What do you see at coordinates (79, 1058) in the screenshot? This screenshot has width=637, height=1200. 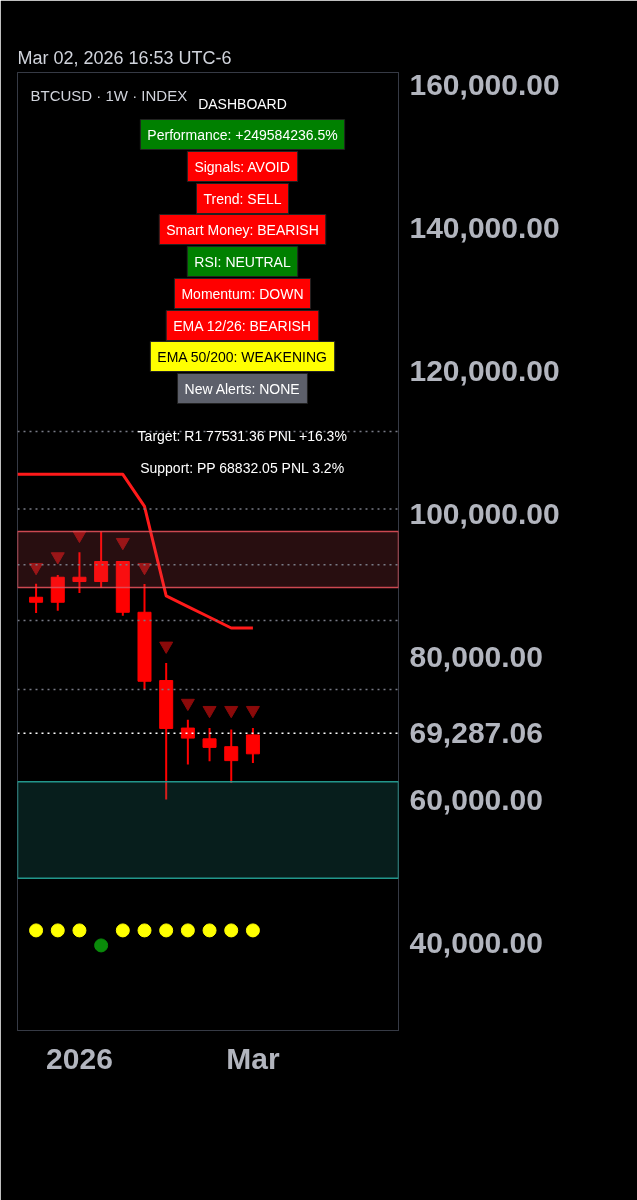 I see `x-tick-label: 2026` at bounding box center [79, 1058].